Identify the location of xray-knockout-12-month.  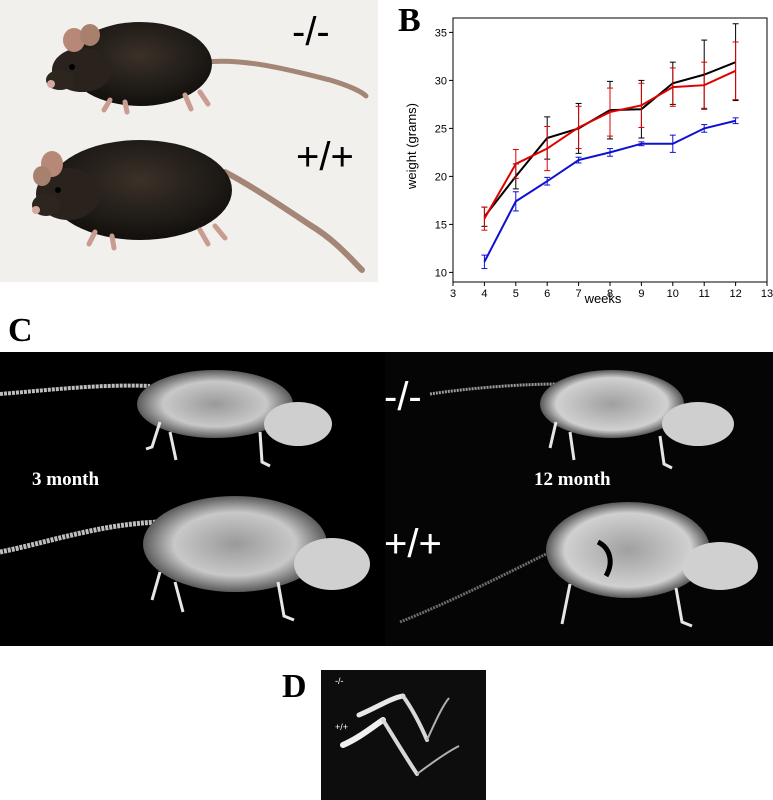
(581, 420).